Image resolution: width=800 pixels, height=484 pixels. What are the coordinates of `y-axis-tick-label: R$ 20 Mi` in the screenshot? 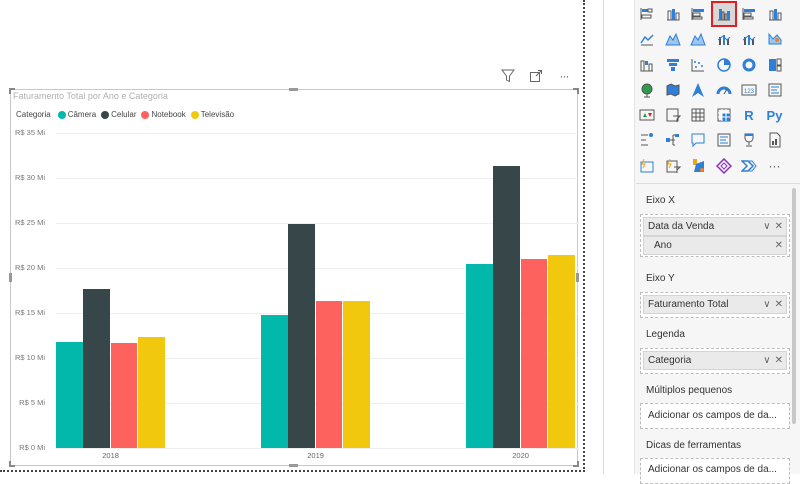 It's located at (29, 267).